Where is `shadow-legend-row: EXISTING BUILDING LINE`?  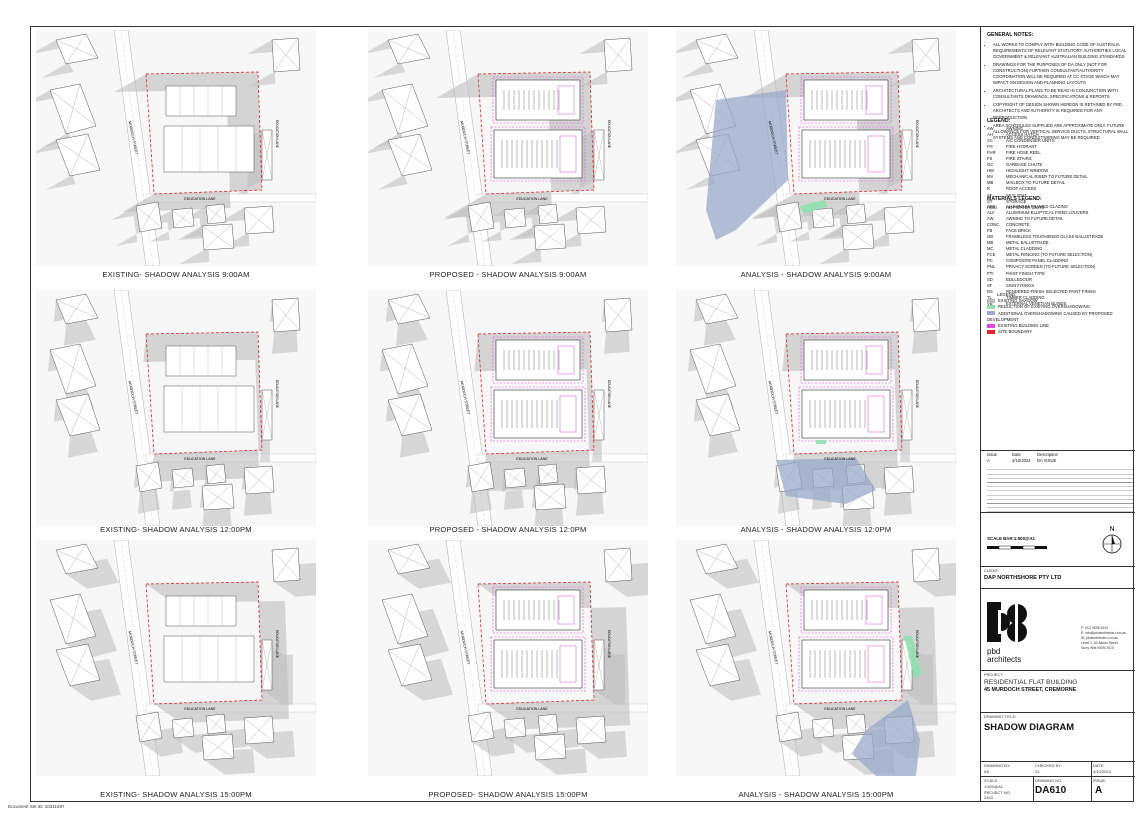 shadow-legend-row: EXISTING BUILDING LINE is located at coordinates (1060, 326).